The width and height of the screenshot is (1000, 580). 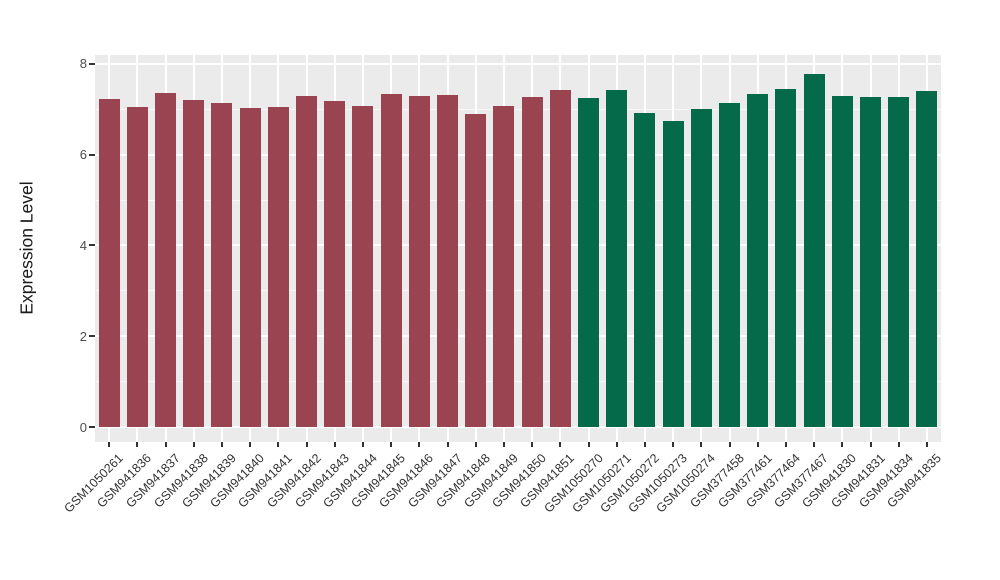 I want to click on y-tick-label: 4, so click(x=83, y=245).